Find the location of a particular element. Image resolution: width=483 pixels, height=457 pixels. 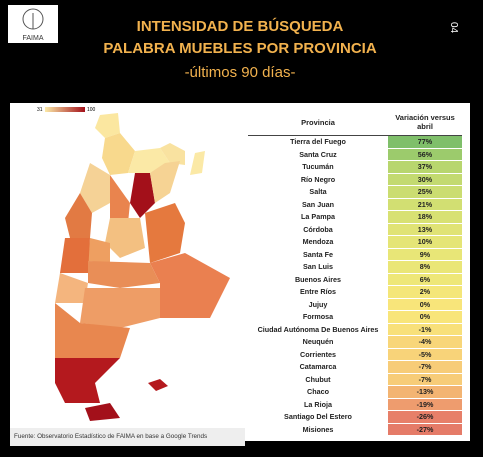

table-row: Neuquén -4% is located at coordinates (355, 342).